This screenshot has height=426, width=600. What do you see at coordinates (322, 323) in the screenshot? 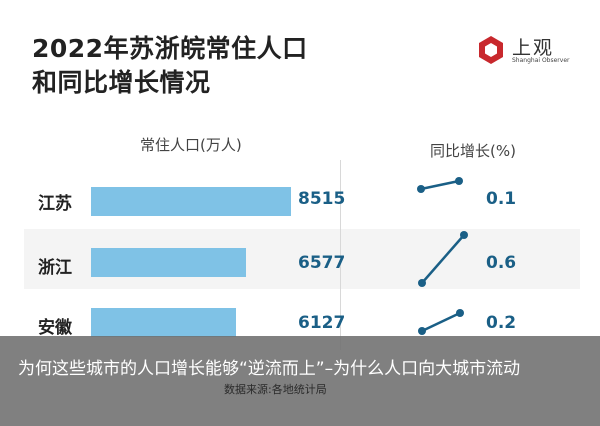
I see `population-value-anhui: 6127` at bounding box center [322, 323].